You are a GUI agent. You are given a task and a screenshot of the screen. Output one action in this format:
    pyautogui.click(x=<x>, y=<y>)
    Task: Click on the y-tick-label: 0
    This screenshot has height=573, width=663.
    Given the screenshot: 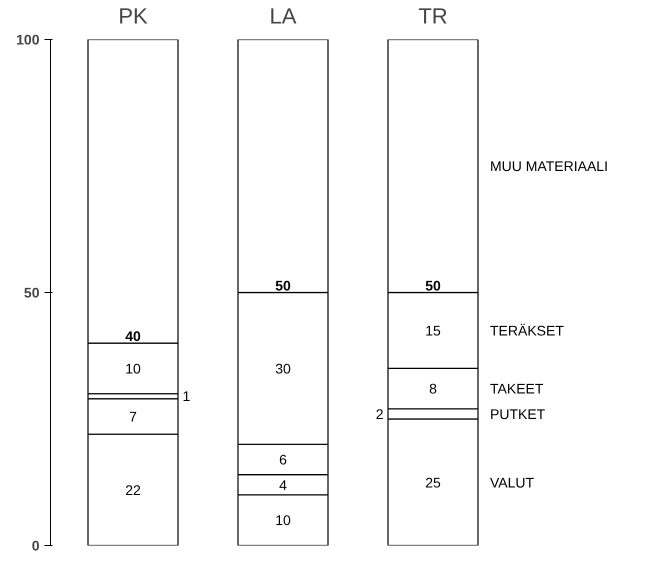 What is the action you would take?
    pyautogui.click(x=36, y=546)
    